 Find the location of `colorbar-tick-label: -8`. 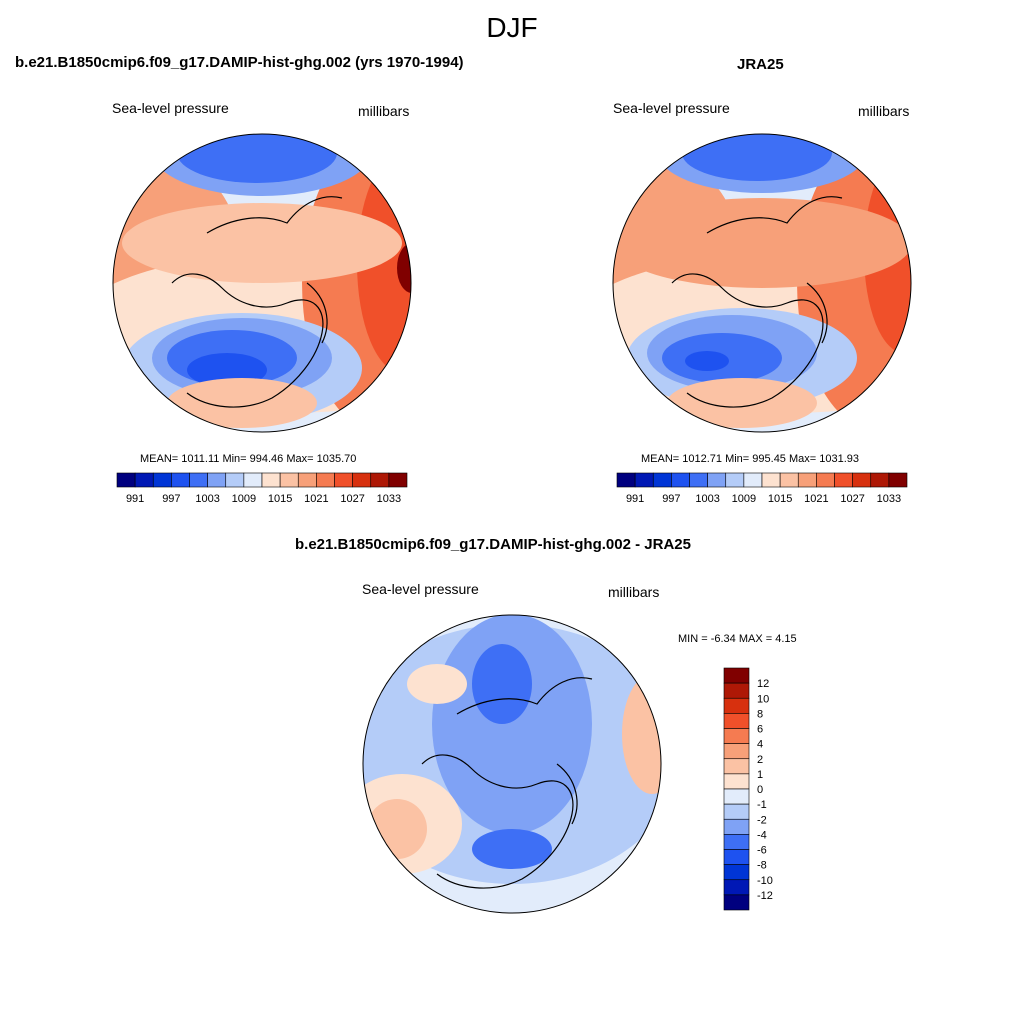

colorbar-tick-label: -8 is located at coordinates (762, 866).